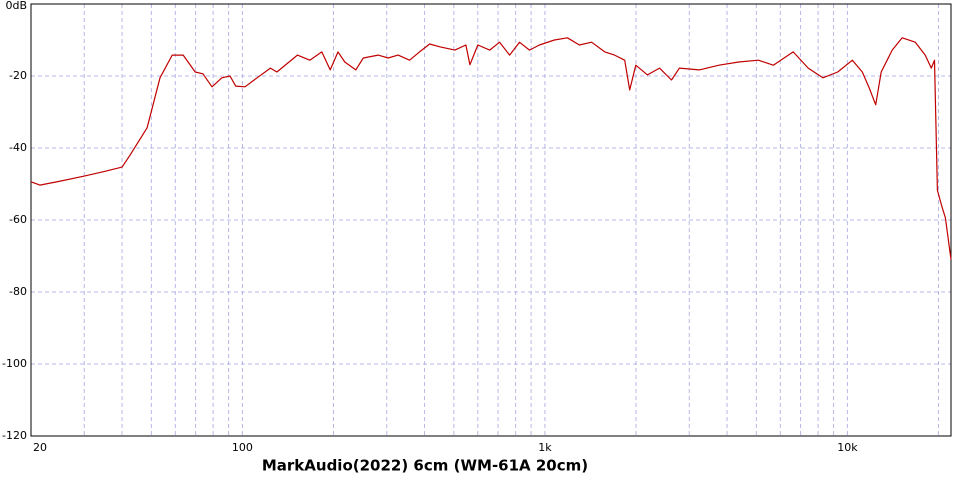  I want to click on y-tick-label: -20, so click(18, 75).